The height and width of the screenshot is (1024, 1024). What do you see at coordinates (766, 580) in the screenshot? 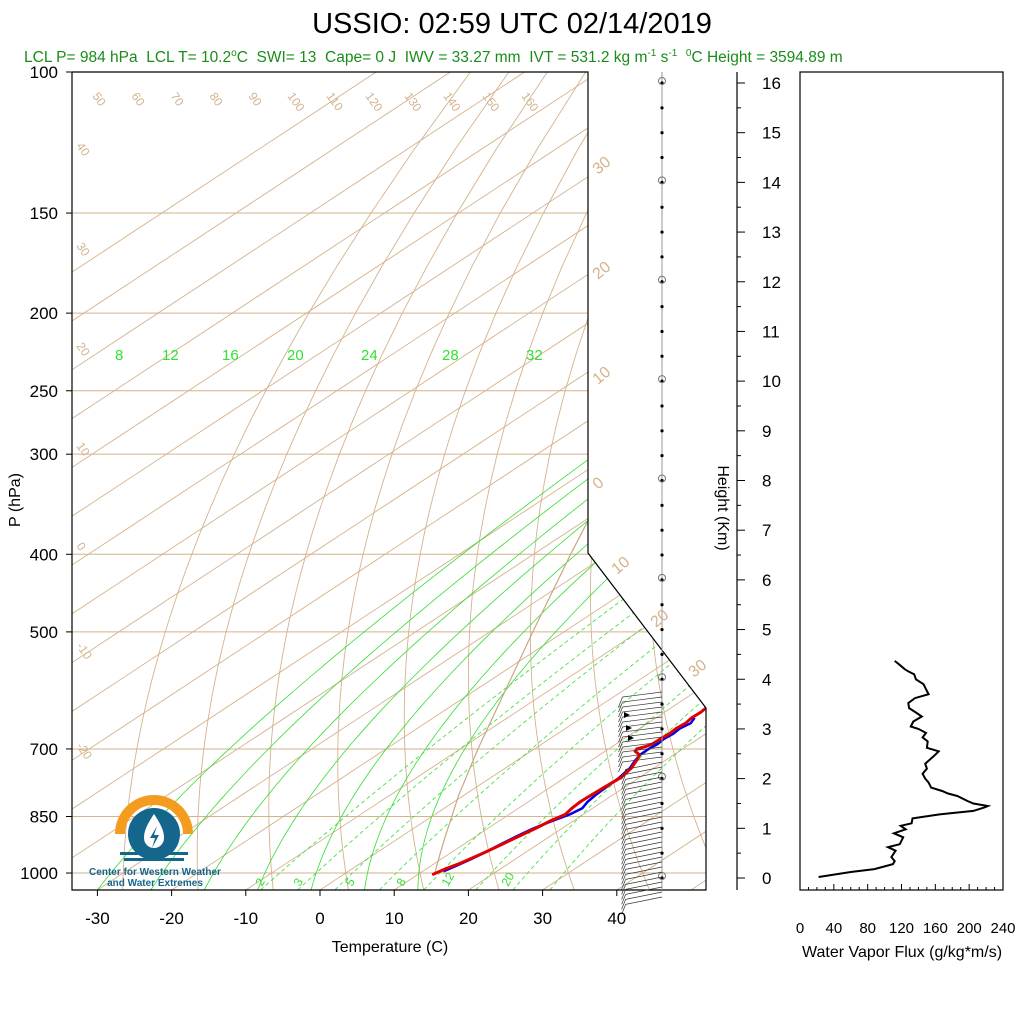
I see `height-tick-label: 6` at bounding box center [766, 580].